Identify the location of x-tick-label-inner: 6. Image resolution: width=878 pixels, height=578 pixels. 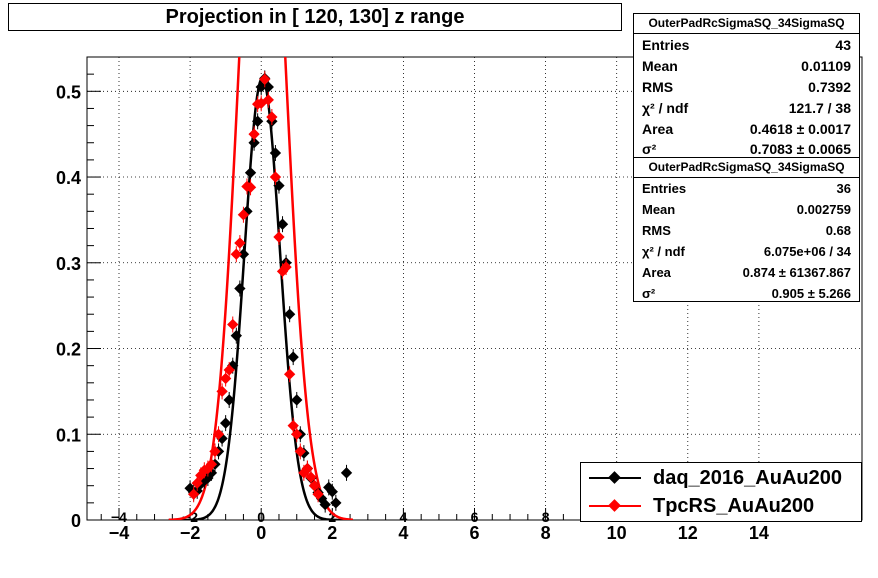
(475, 517).